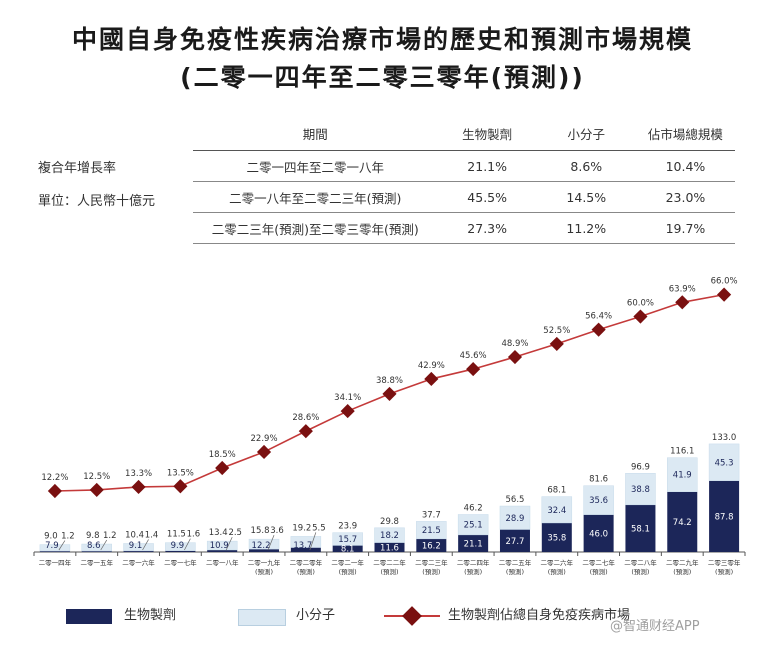 The width and height of the screenshot is (765, 647). I want to click on row-total: 19.7%, so click(685, 228).